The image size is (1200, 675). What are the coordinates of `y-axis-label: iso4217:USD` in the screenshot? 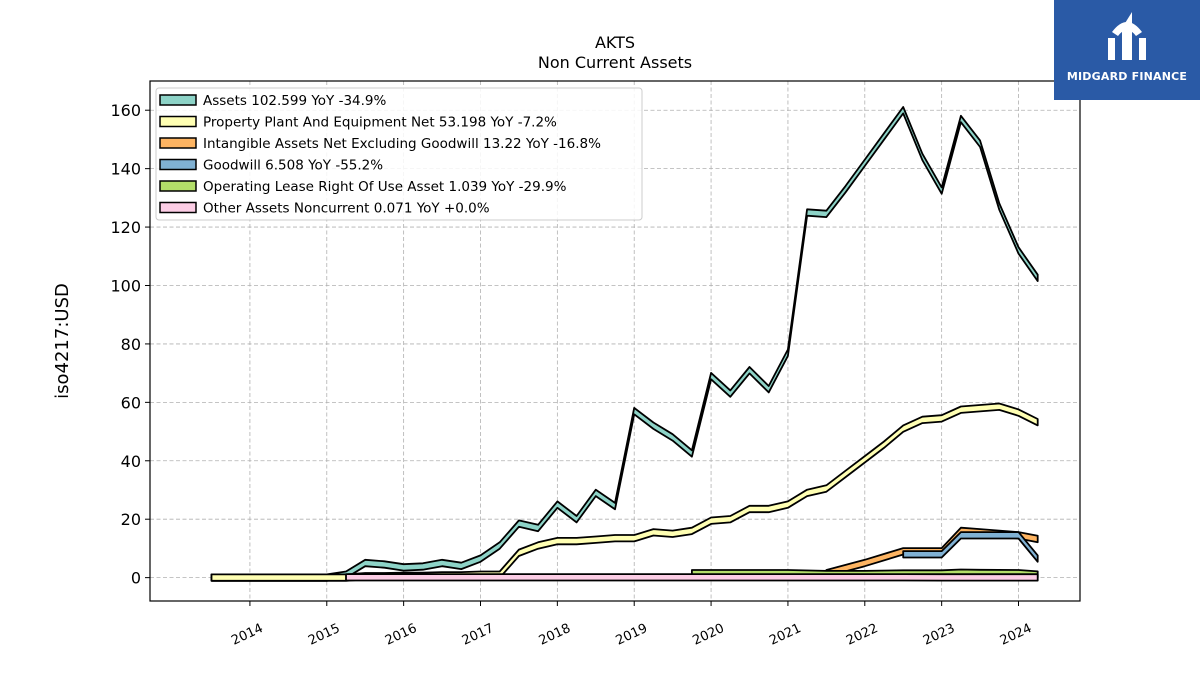 It's located at (62, 341).